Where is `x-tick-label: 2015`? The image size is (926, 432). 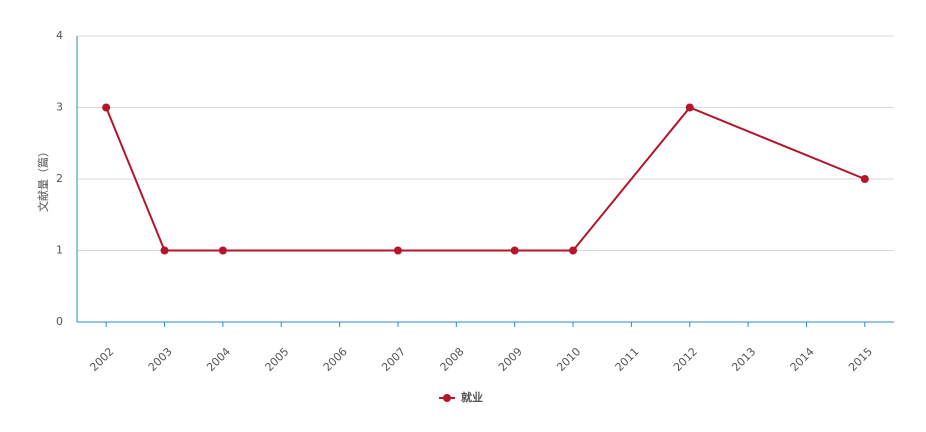 x-tick-label: 2015 is located at coordinates (860, 359).